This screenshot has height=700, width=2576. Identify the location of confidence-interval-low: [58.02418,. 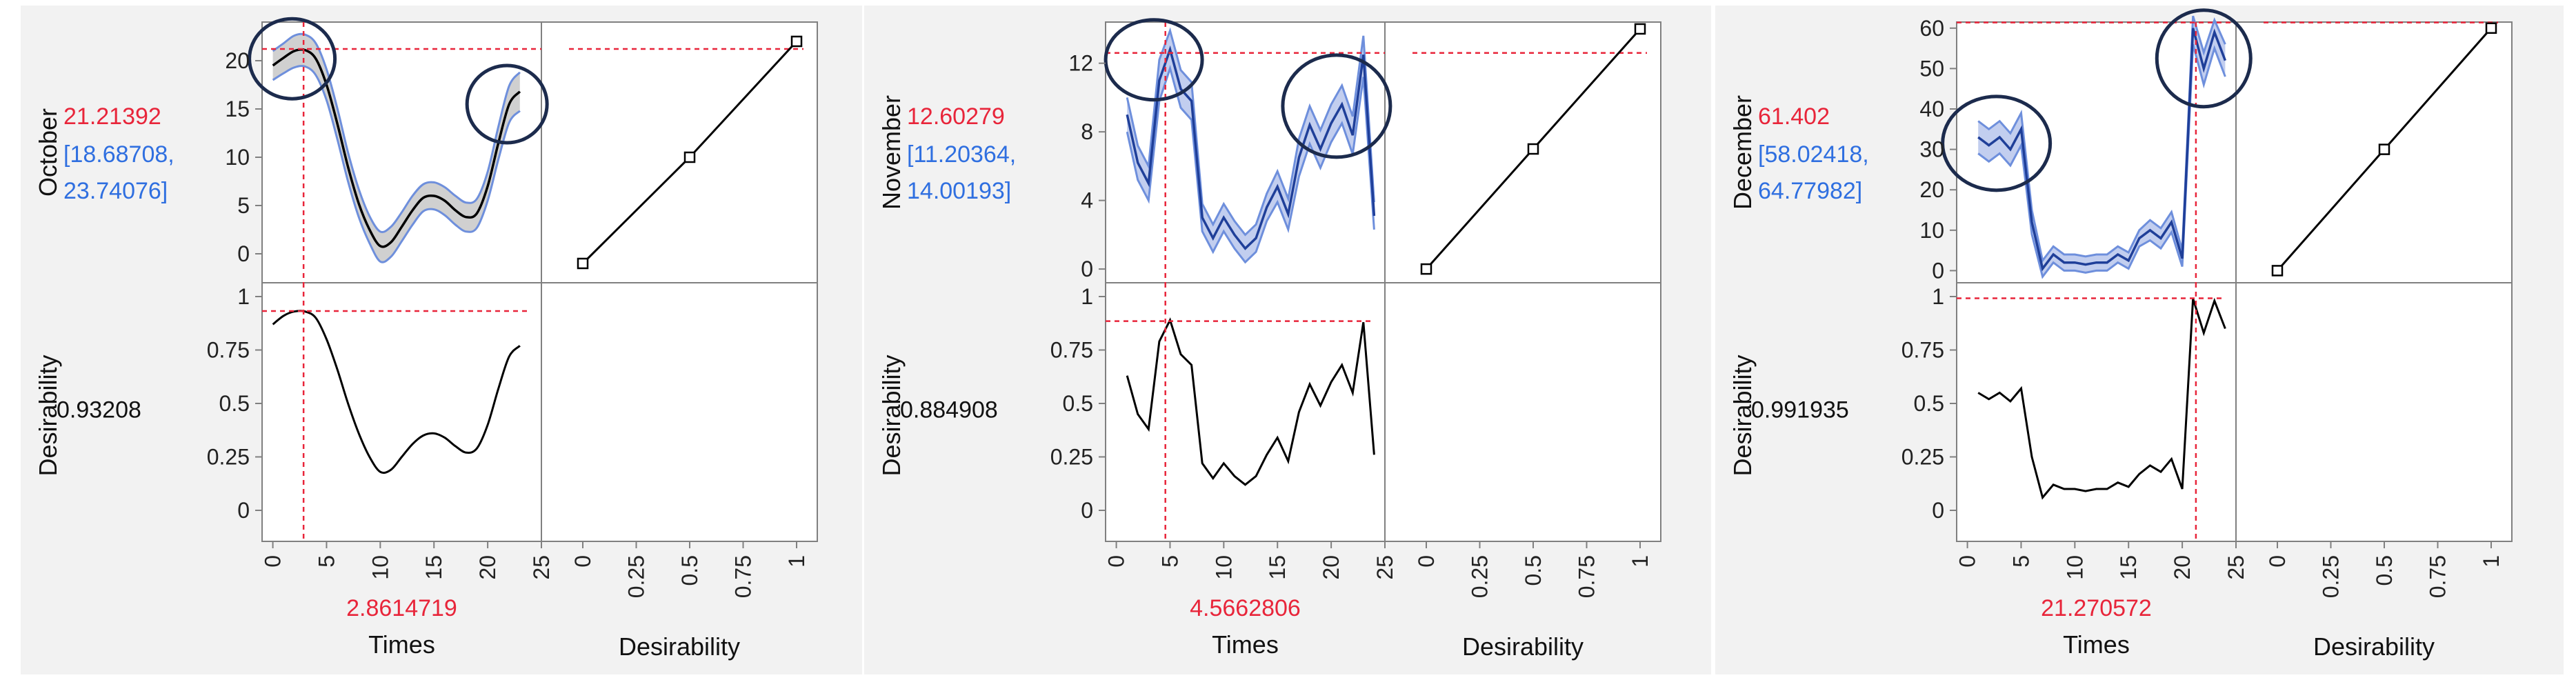
(1813, 155).